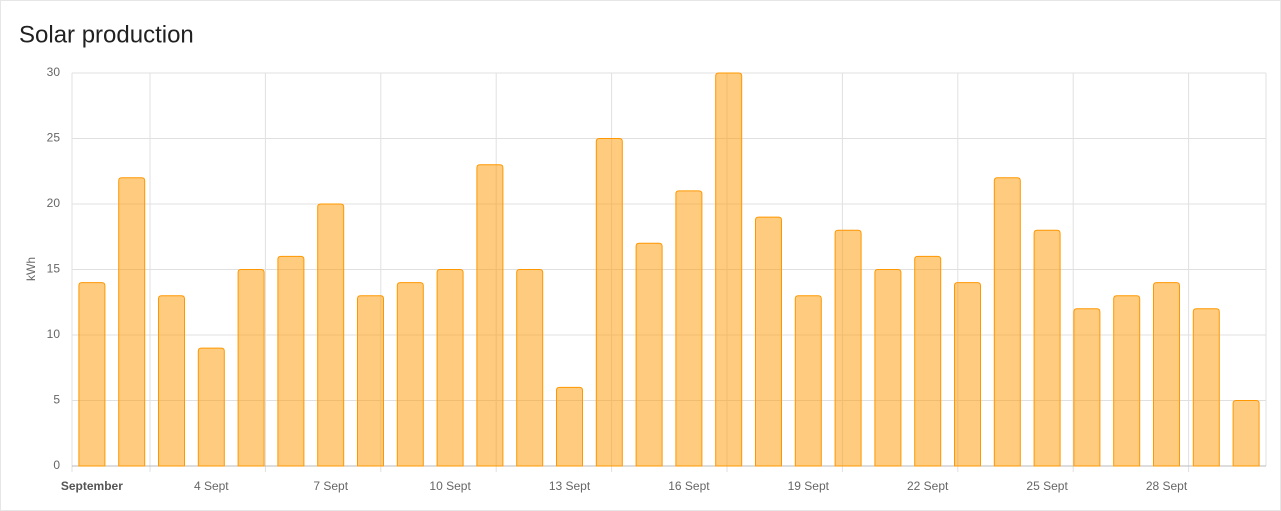 This screenshot has height=511, width=1281. What do you see at coordinates (54, 269) in the screenshot?
I see `y-tick-label: 15` at bounding box center [54, 269].